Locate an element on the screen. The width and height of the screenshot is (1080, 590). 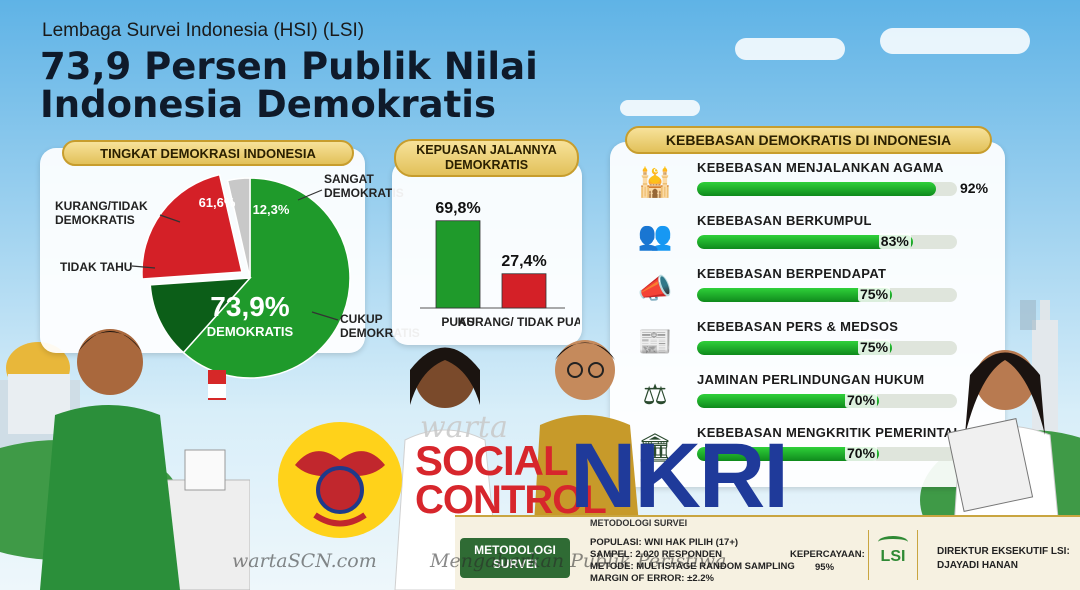
watermark-nkri: NKRI is located at coordinates (679, 476).